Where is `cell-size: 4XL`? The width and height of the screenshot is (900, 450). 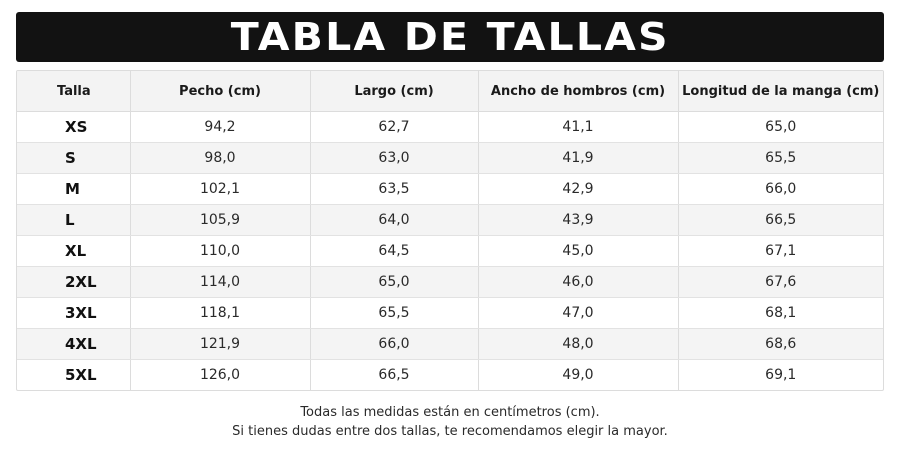 cell-size: 4XL is located at coordinates (74, 344).